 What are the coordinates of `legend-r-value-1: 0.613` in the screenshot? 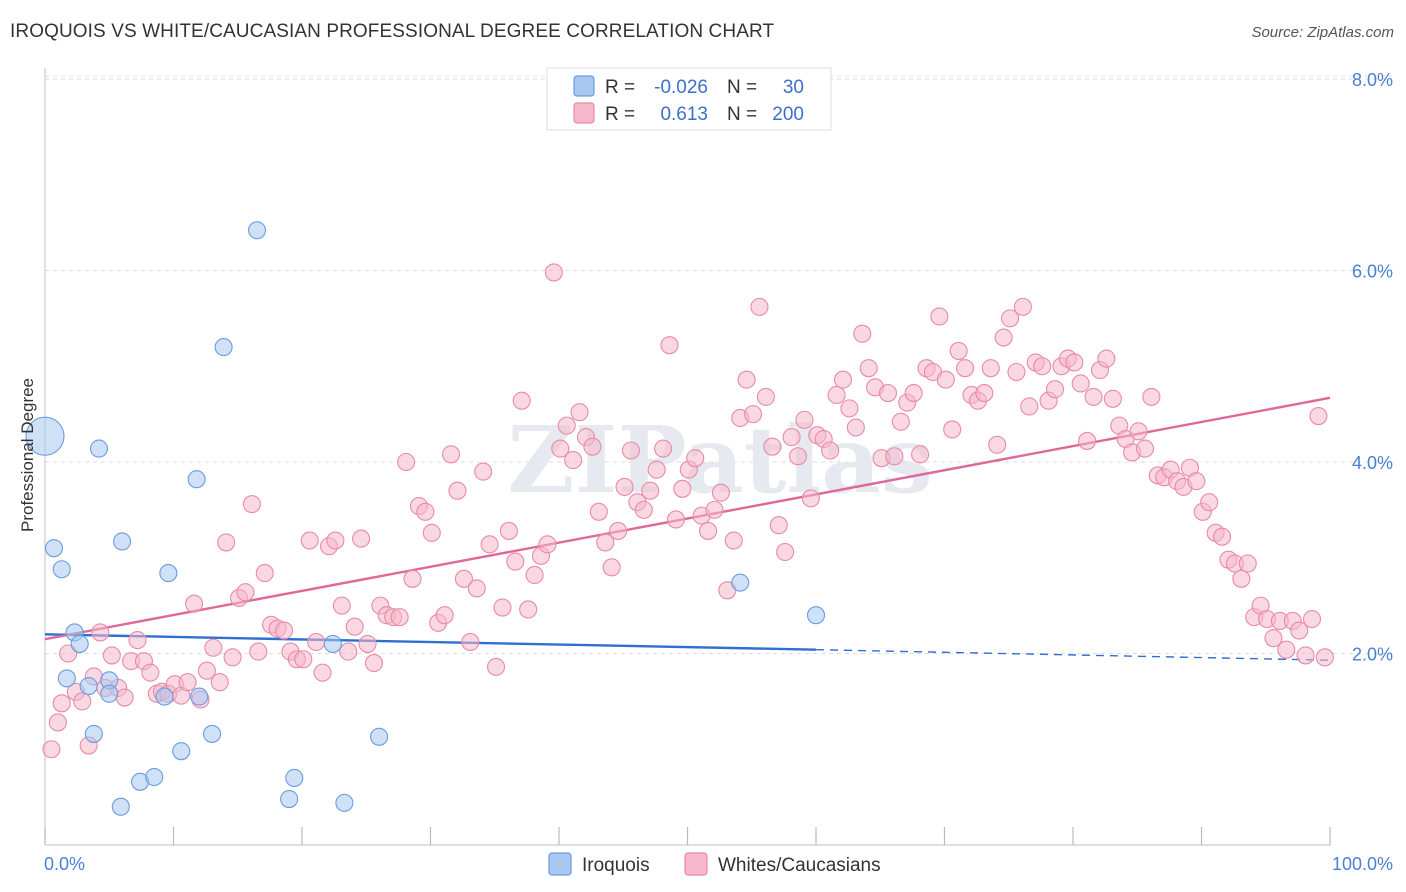 It's located at (684, 114).